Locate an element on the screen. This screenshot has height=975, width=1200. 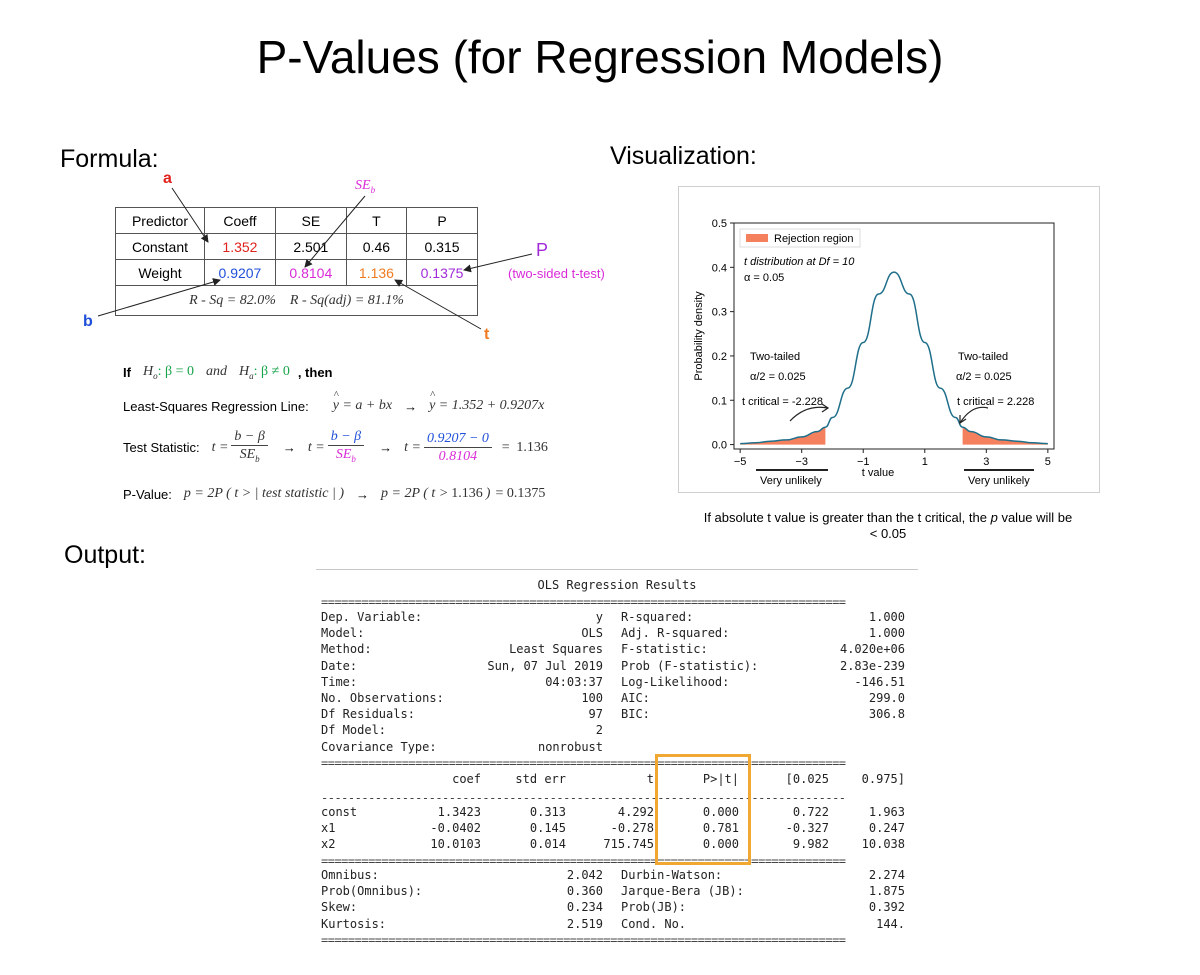
coeff-cell: 1.352 is located at coordinates (239, 246).